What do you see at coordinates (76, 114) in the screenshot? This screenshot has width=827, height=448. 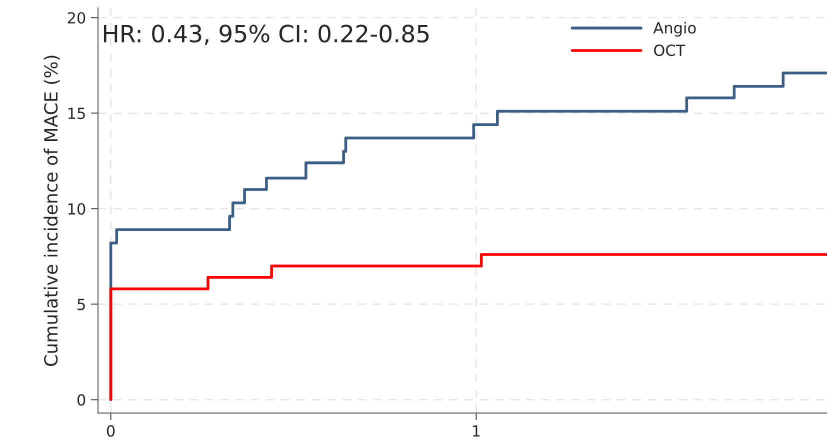 I see `y-tick-label: 15` at bounding box center [76, 114].